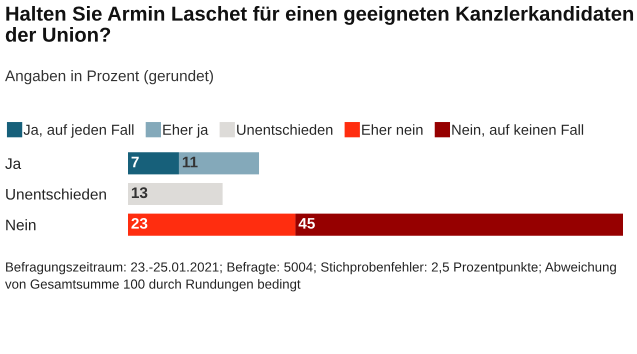  I want to click on y-tick-label: Unentschieden, so click(56, 194).